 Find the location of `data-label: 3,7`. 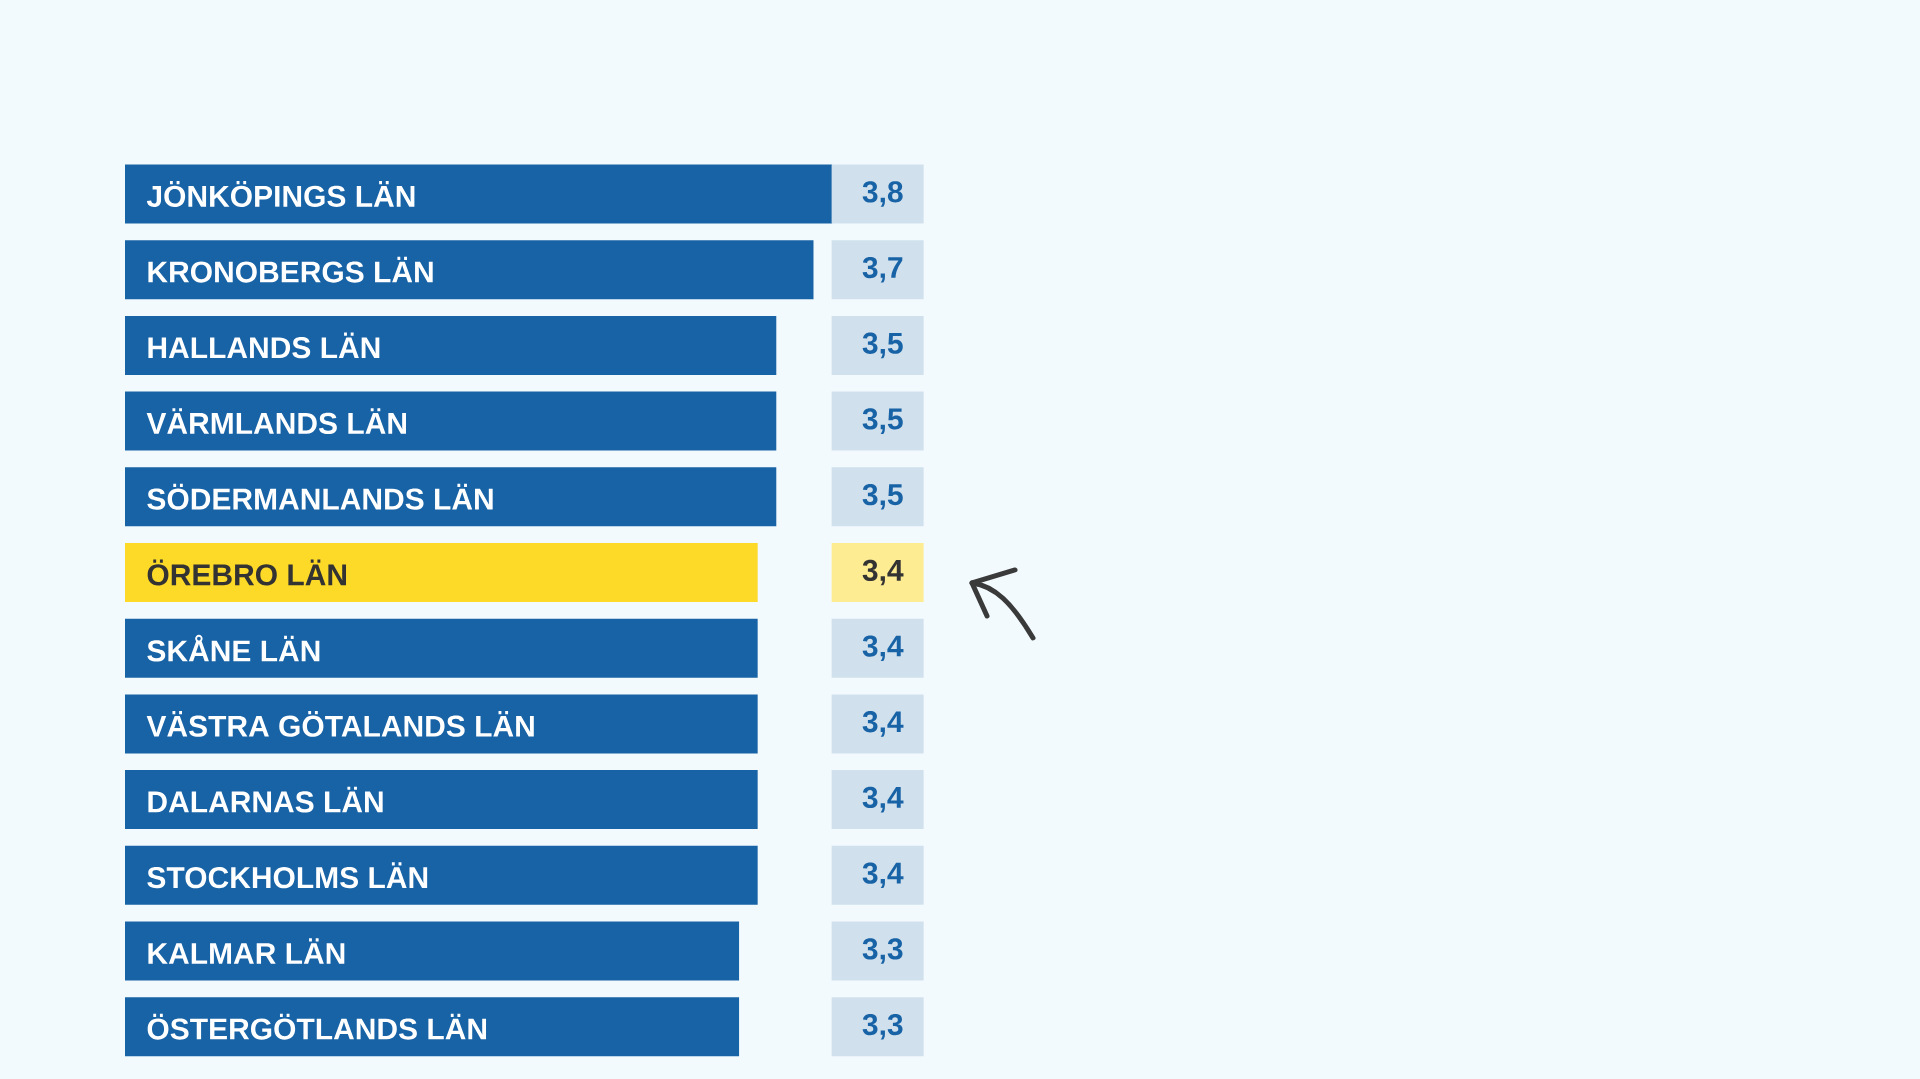

data-label: 3,7 is located at coordinates (882, 269).